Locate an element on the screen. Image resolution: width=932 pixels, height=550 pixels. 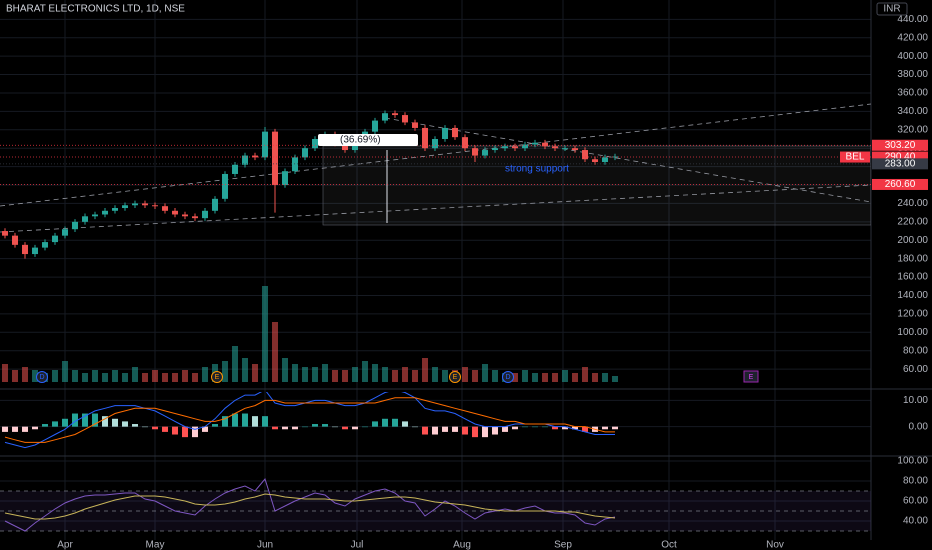
measure-label: (36.69%) is located at coordinates (360, 140).